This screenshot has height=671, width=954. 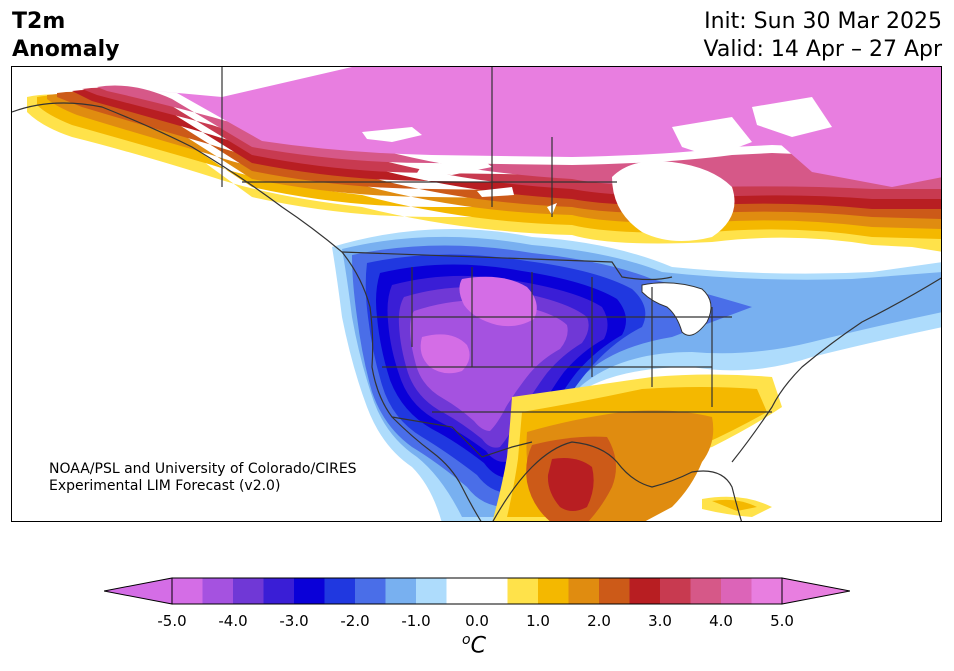 I want to click on hudson-bay, so click(x=673, y=201).